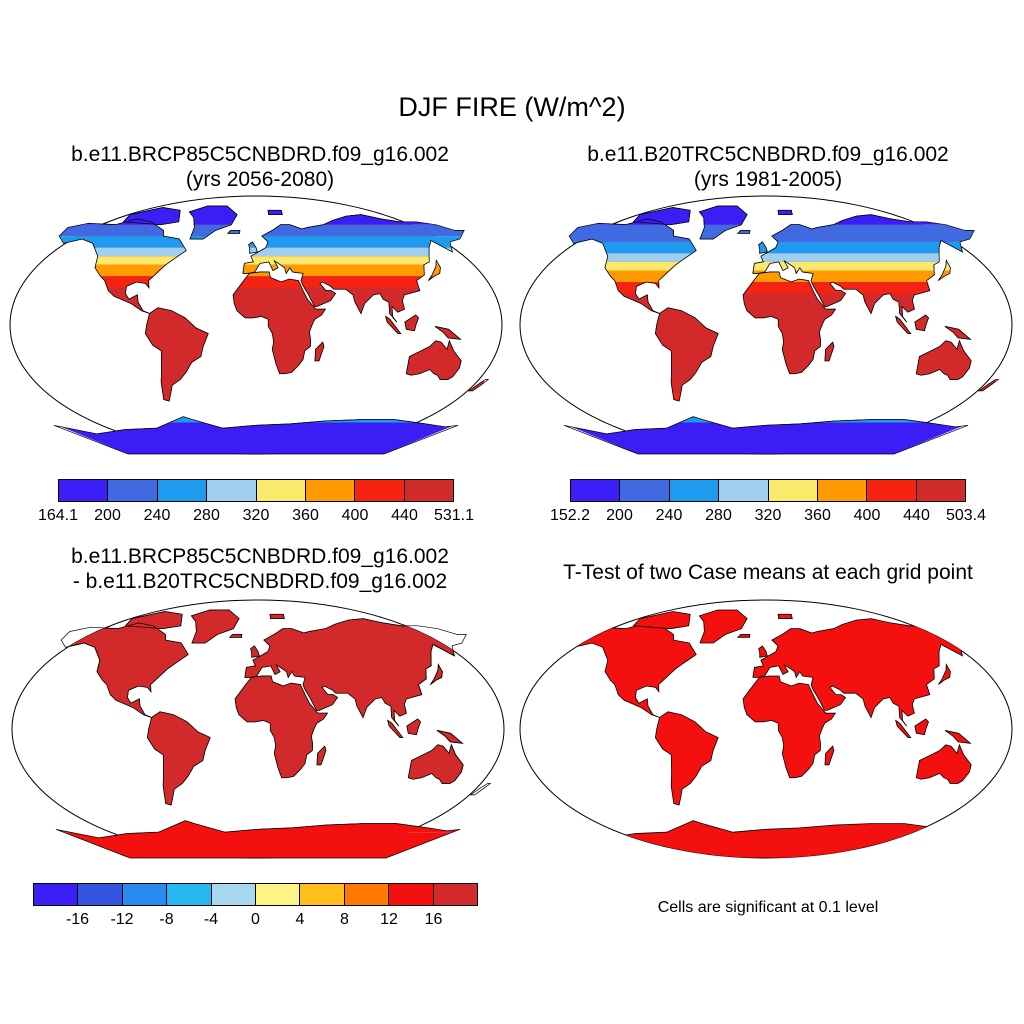  I want to click on colorbar-tick-label: -12, so click(122, 919).